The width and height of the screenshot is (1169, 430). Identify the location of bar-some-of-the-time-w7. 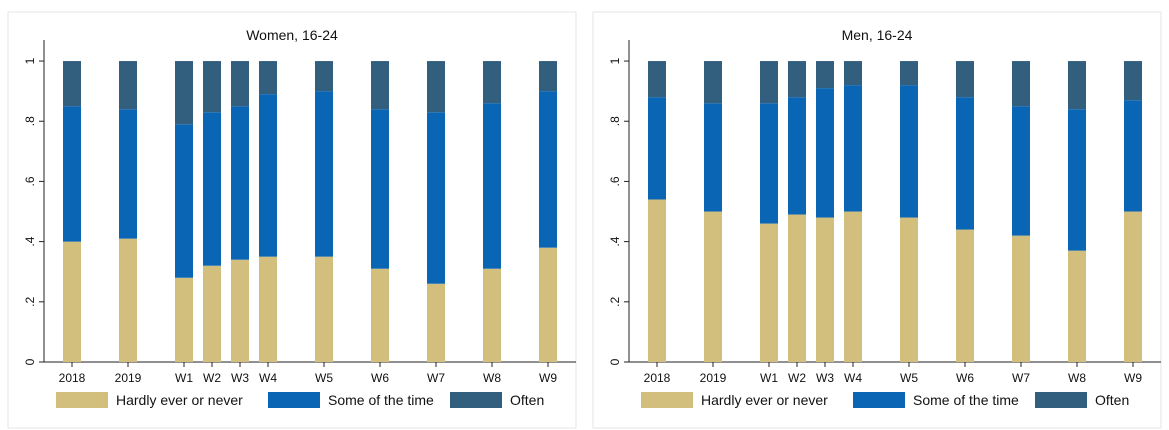
(1021, 171).